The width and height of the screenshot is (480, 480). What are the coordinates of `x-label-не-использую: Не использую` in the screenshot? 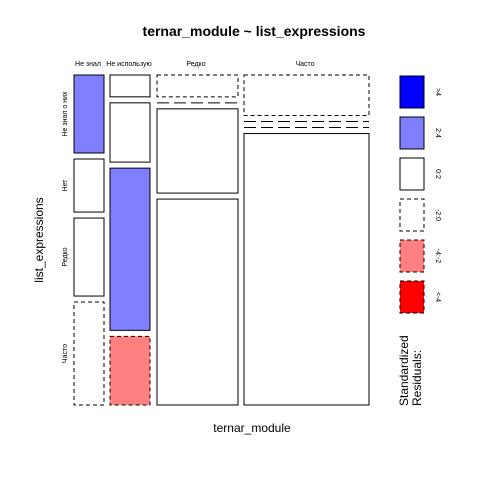 It's located at (128, 64).